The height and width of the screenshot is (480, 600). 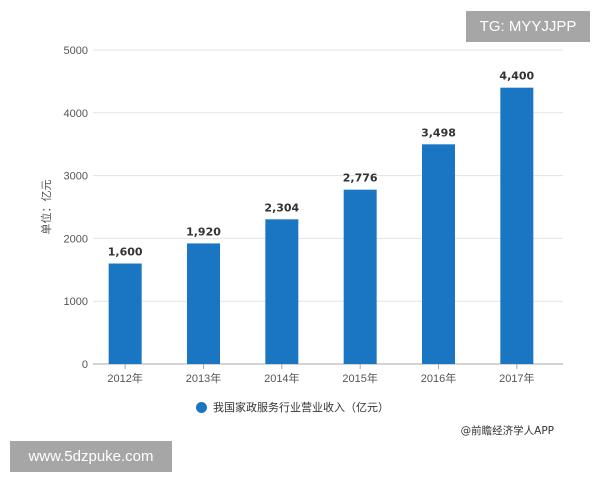 What do you see at coordinates (76, 302) in the screenshot?
I see `y-tick-label: 1000` at bounding box center [76, 302].